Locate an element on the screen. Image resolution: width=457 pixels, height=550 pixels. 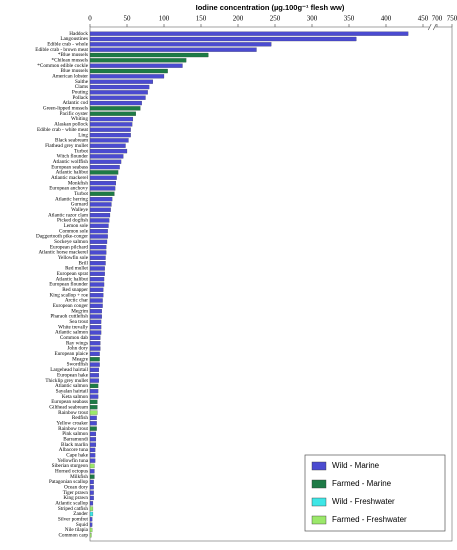
y-tick-label: Common carp is located at coordinates (73, 536).